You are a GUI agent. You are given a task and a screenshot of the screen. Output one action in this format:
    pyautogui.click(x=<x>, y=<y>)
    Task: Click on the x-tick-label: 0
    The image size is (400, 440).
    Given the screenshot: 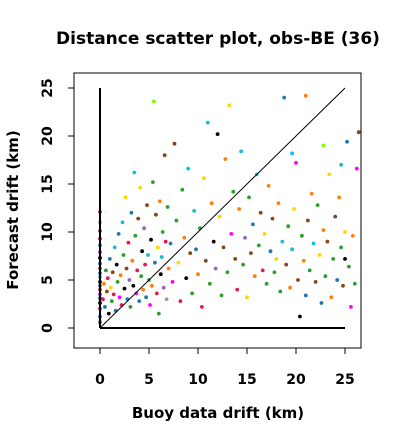 What is the action you would take?
    pyautogui.click(x=100, y=380)
    